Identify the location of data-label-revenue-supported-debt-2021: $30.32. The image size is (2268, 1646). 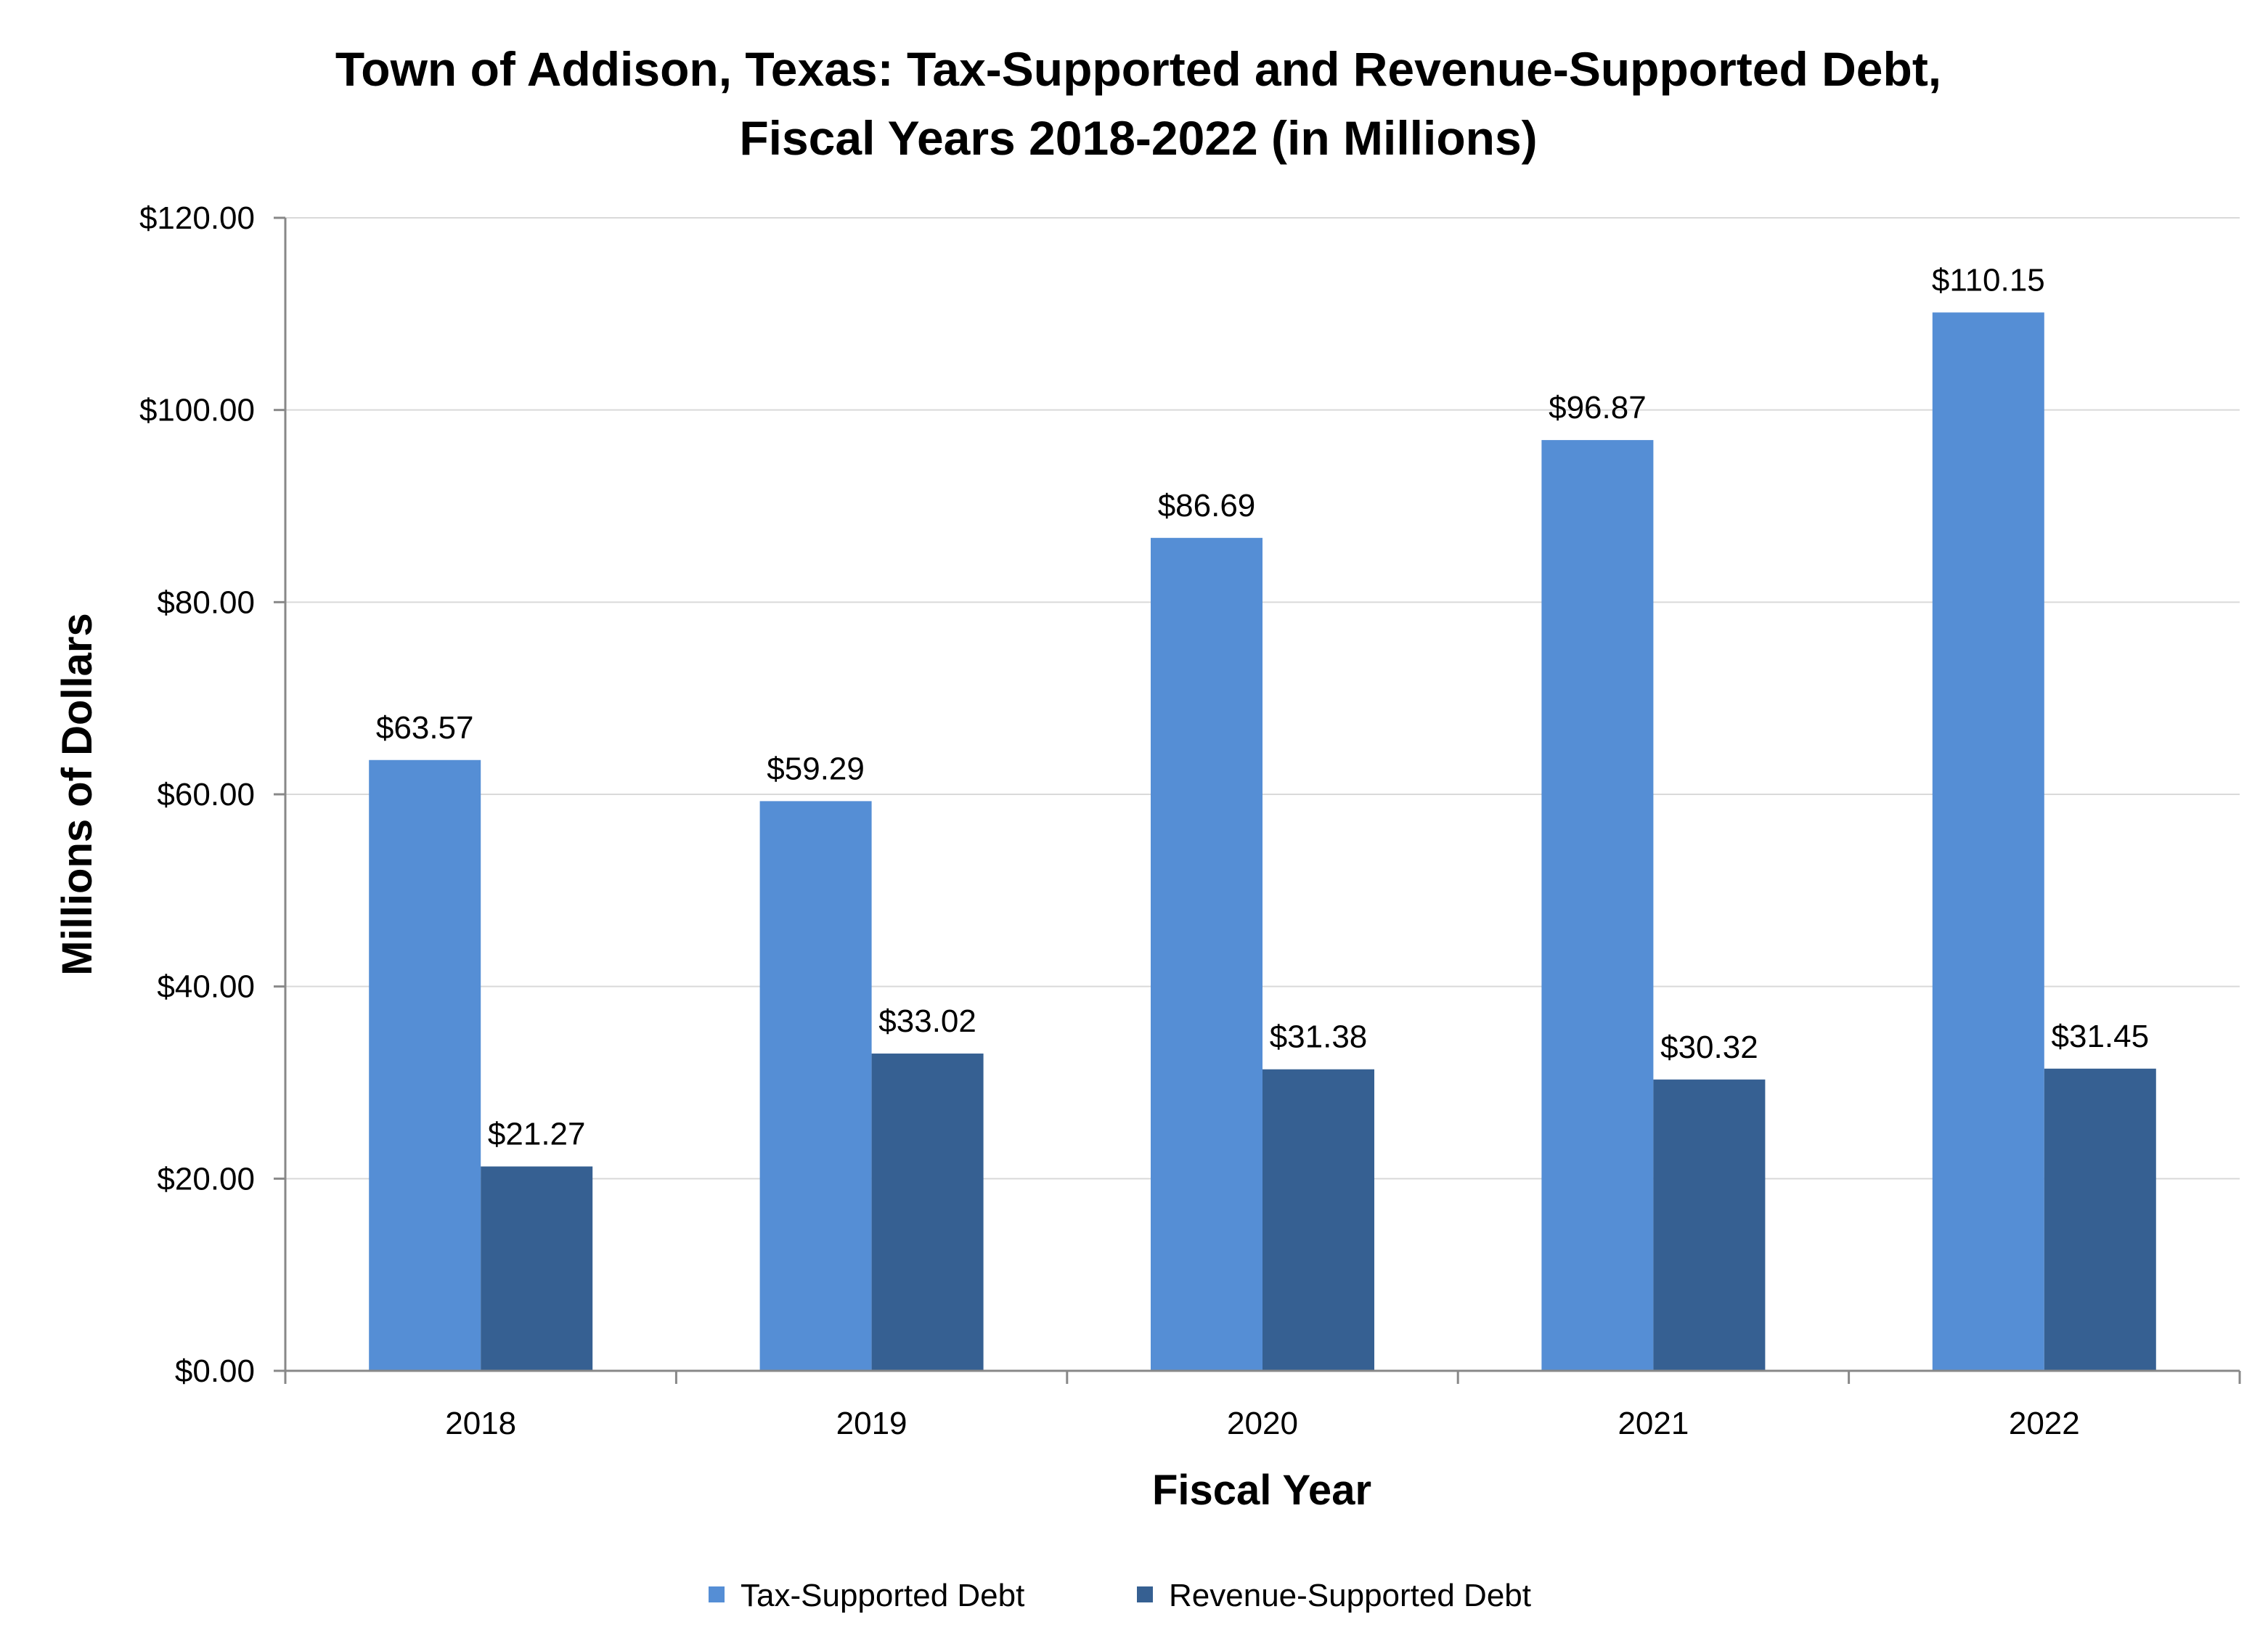
(1709, 1047).